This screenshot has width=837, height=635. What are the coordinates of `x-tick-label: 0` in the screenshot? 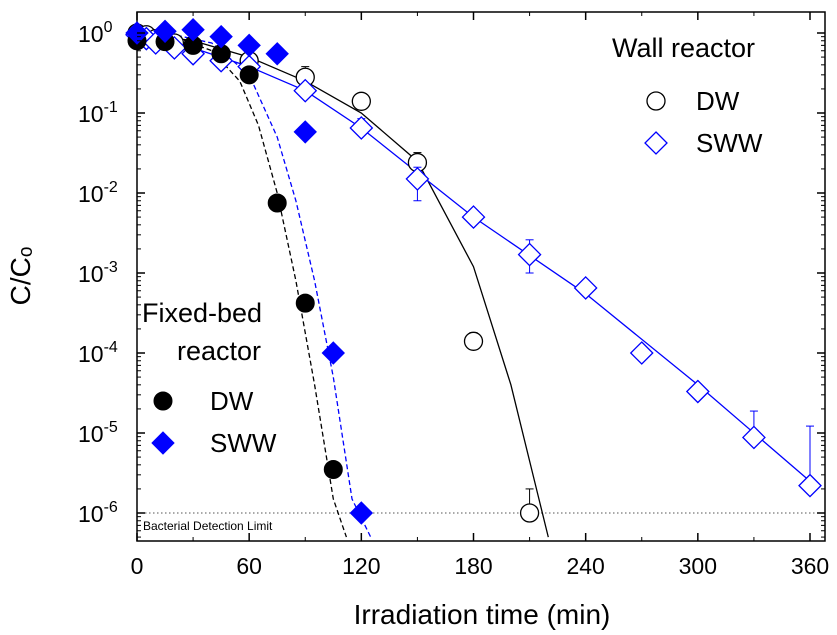 It's located at (137, 566).